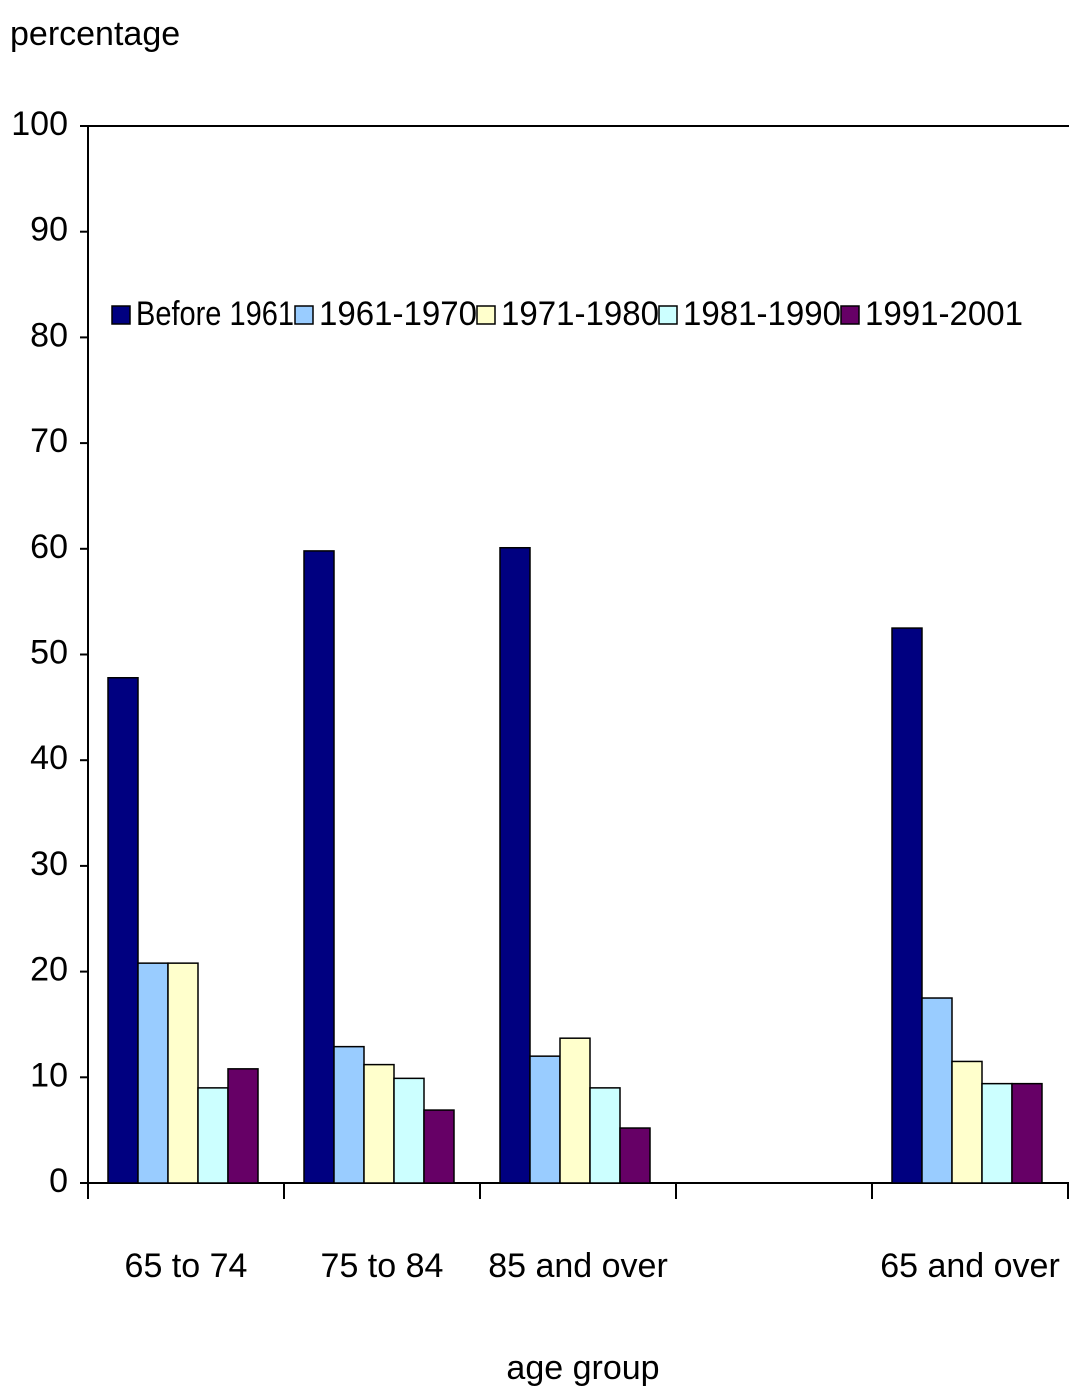 The height and width of the screenshot is (1397, 1069). Describe the element at coordinates (39, 124) in the screenshot. I see `y-tick-label: 100` at that location.